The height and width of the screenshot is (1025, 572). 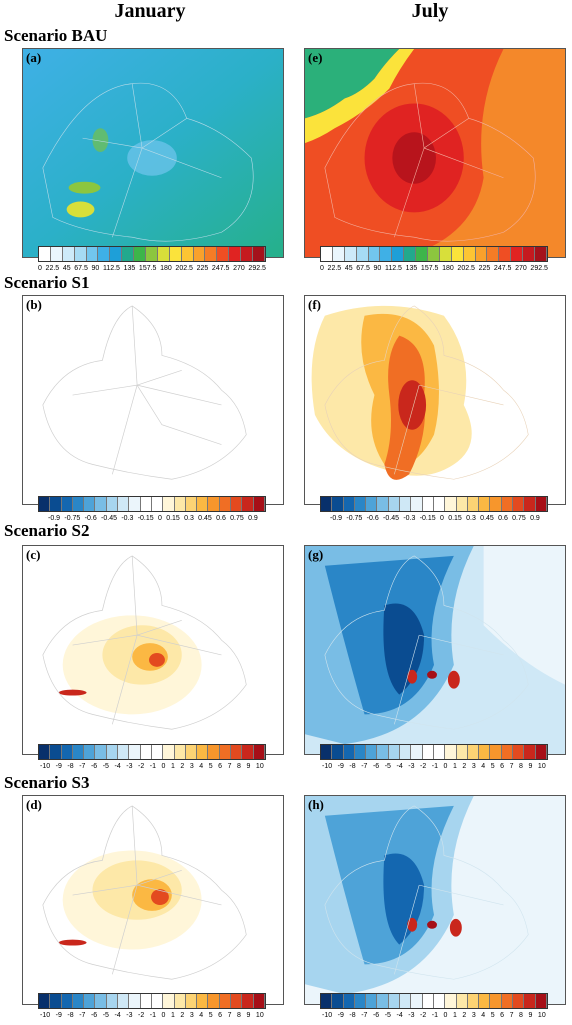 What do you see at coordinates (420, 392) in the screenshot?
I see `map-f-graphic` at bounding box center [420, 392].